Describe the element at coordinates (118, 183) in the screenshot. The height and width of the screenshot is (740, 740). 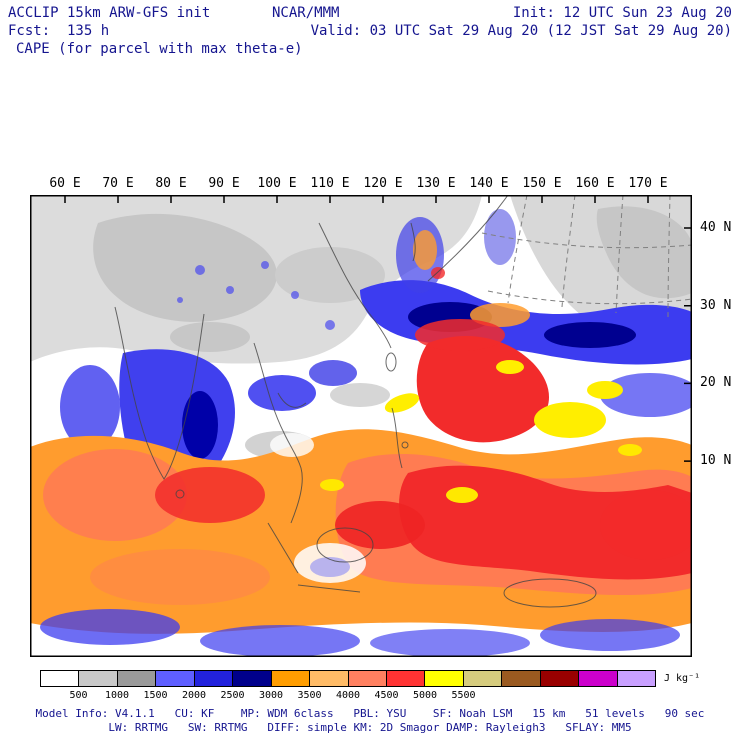
I see `top-axis-label: 70 E` at that location.